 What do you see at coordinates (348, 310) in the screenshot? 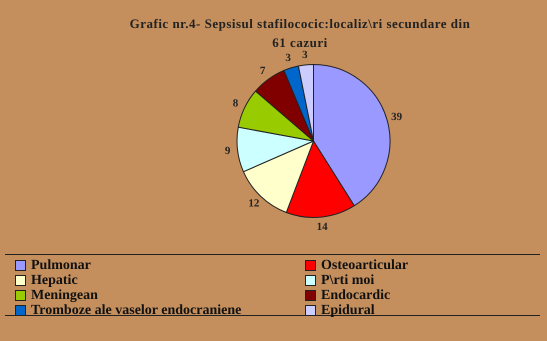
I see `legend-label: Epidural` at bounding box center [348, 310].